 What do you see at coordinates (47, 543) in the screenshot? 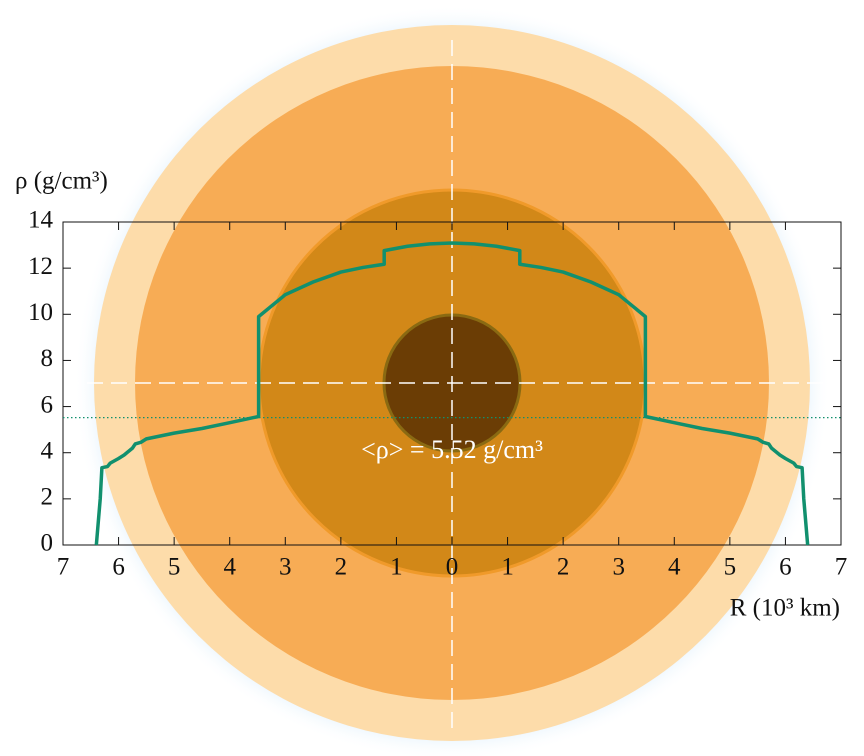
I see `y-tick-label: 0` at bounding box center [47, 543].